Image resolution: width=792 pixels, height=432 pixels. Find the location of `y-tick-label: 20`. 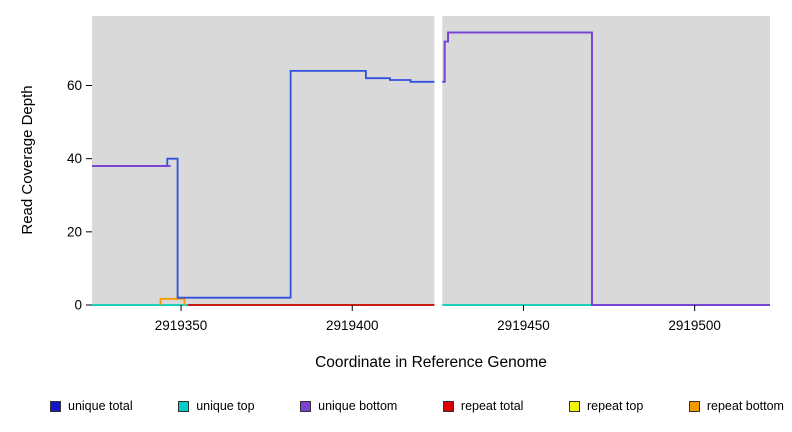

y-tick-label: 20 is located at coordinates (74, 231).